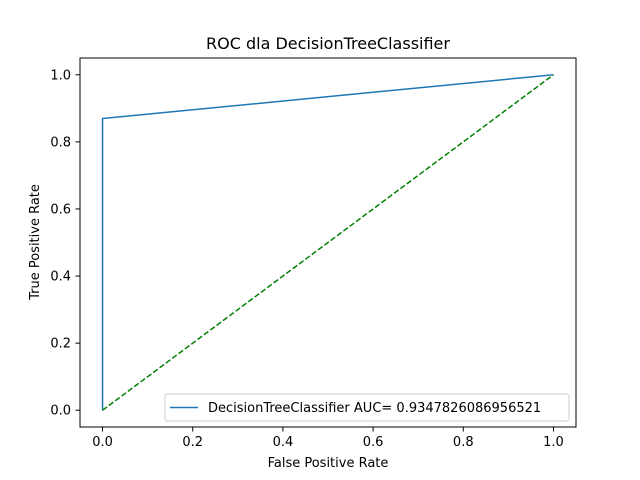  Describe the element at coordinates (60, 142) in the screenshot. I see `y-tick-label: 0.8` at that location.